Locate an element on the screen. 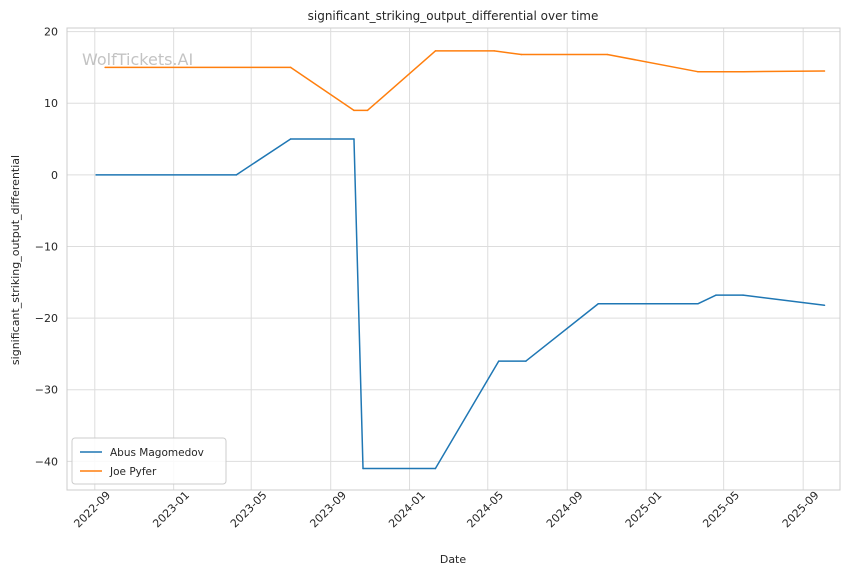  x-tick-label: 2024-01 is located at coordinates (407, 510).